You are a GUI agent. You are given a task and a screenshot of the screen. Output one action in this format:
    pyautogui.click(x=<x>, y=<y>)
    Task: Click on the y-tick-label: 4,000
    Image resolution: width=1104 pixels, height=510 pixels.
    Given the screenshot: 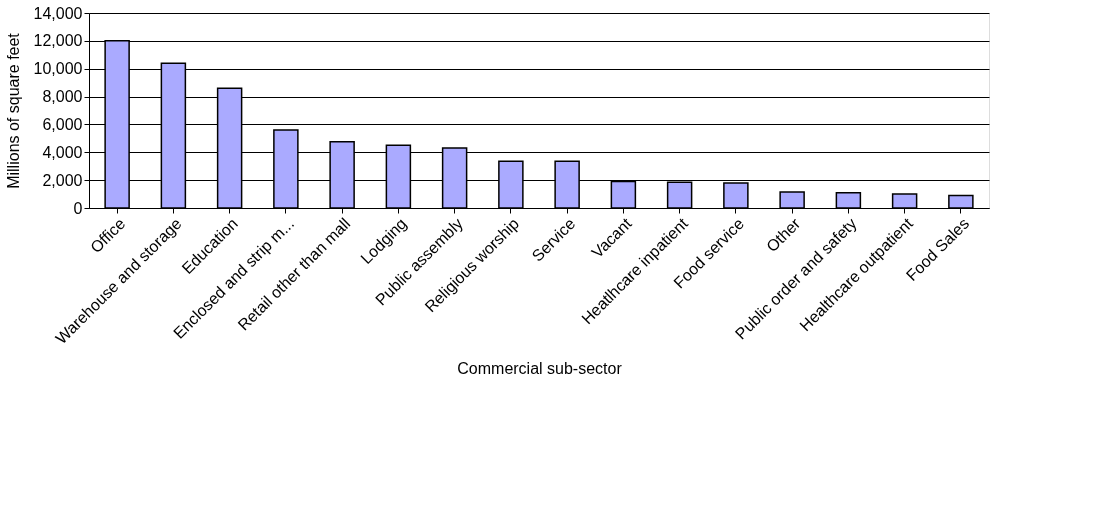 What is the action you would take?
    pyautogui.click(x=62, y=152)
    